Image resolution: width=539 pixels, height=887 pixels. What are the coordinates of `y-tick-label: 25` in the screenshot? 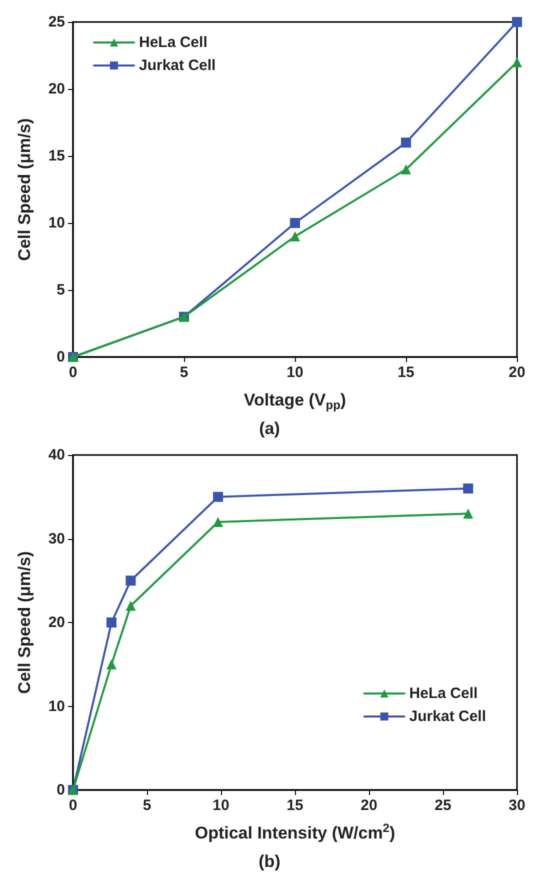 It's located at (56, 22).